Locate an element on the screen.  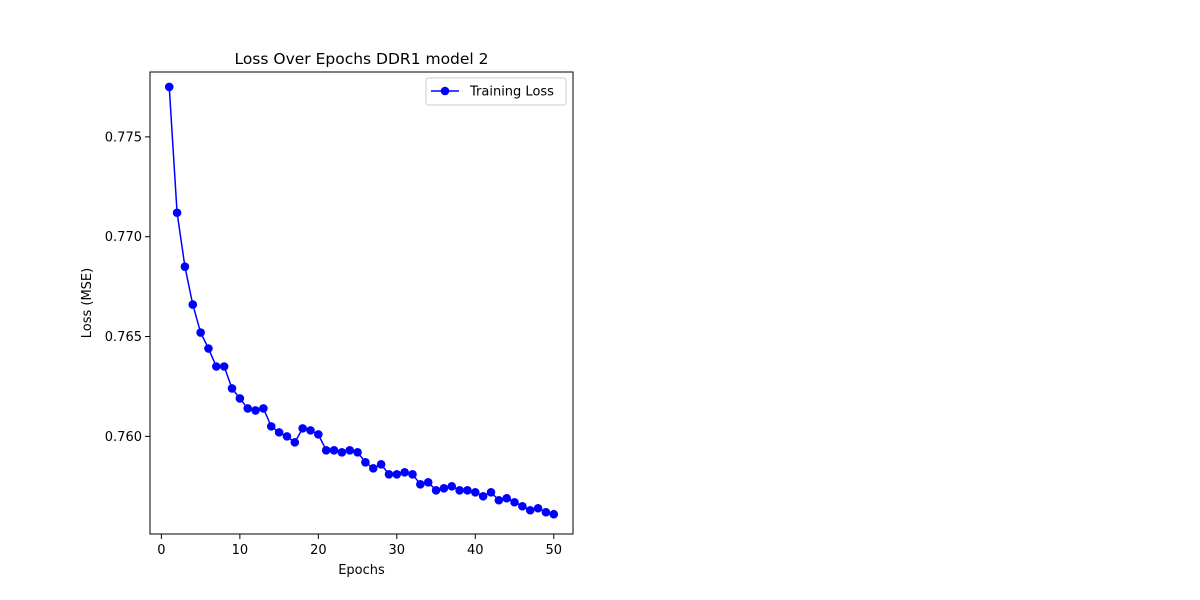
x-tick-label: 30 is located at coordinates (397, 550).